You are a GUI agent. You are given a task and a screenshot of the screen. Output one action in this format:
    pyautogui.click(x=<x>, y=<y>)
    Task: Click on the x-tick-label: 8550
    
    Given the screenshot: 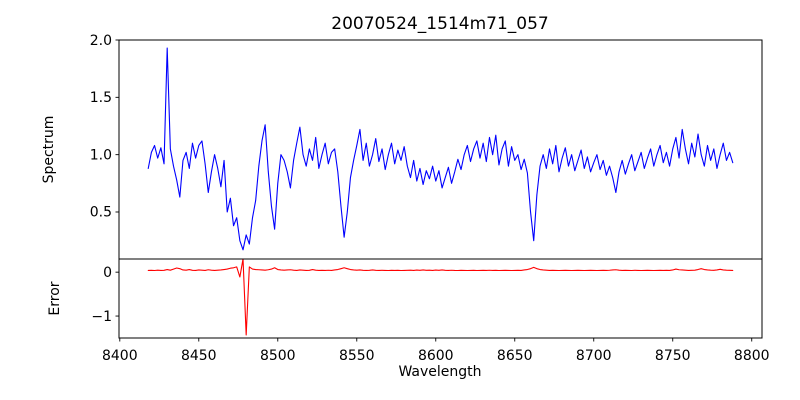 What is the action you would take?
    pyautogui.click(x=357, y=356)
    